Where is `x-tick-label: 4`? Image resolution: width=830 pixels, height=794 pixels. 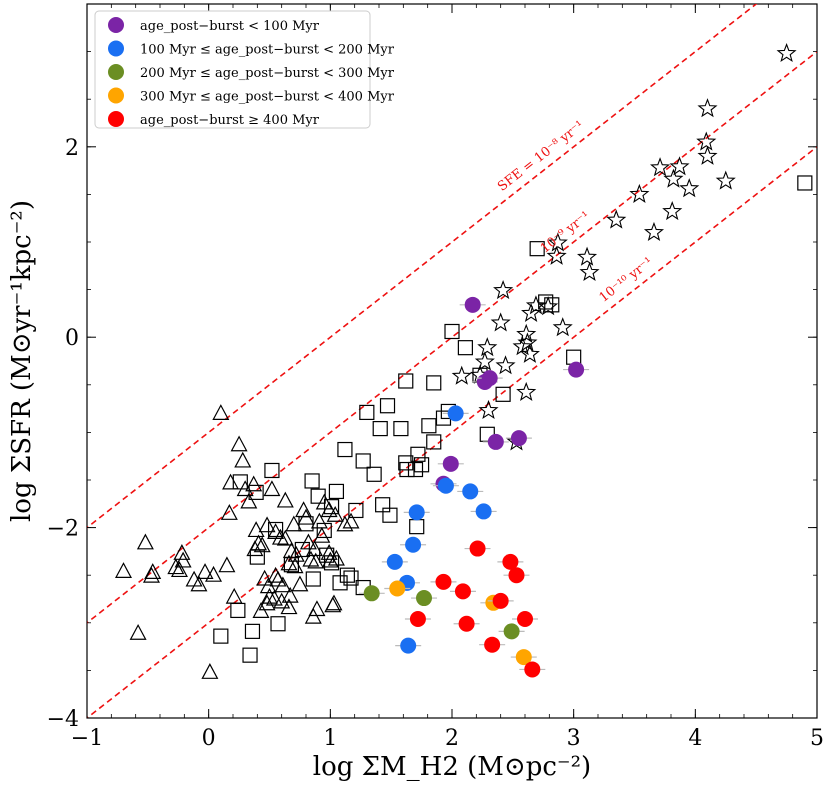 x-tick-label: 4 is located at coordinates (695, 738).